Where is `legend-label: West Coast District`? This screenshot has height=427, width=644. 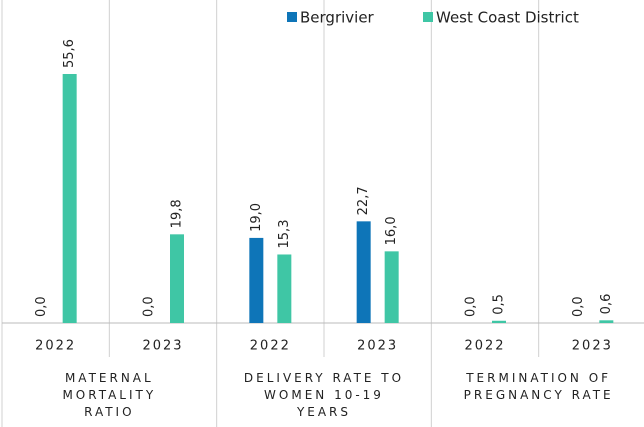
legend-label: West Coast District is located at coordinates (507, 18).